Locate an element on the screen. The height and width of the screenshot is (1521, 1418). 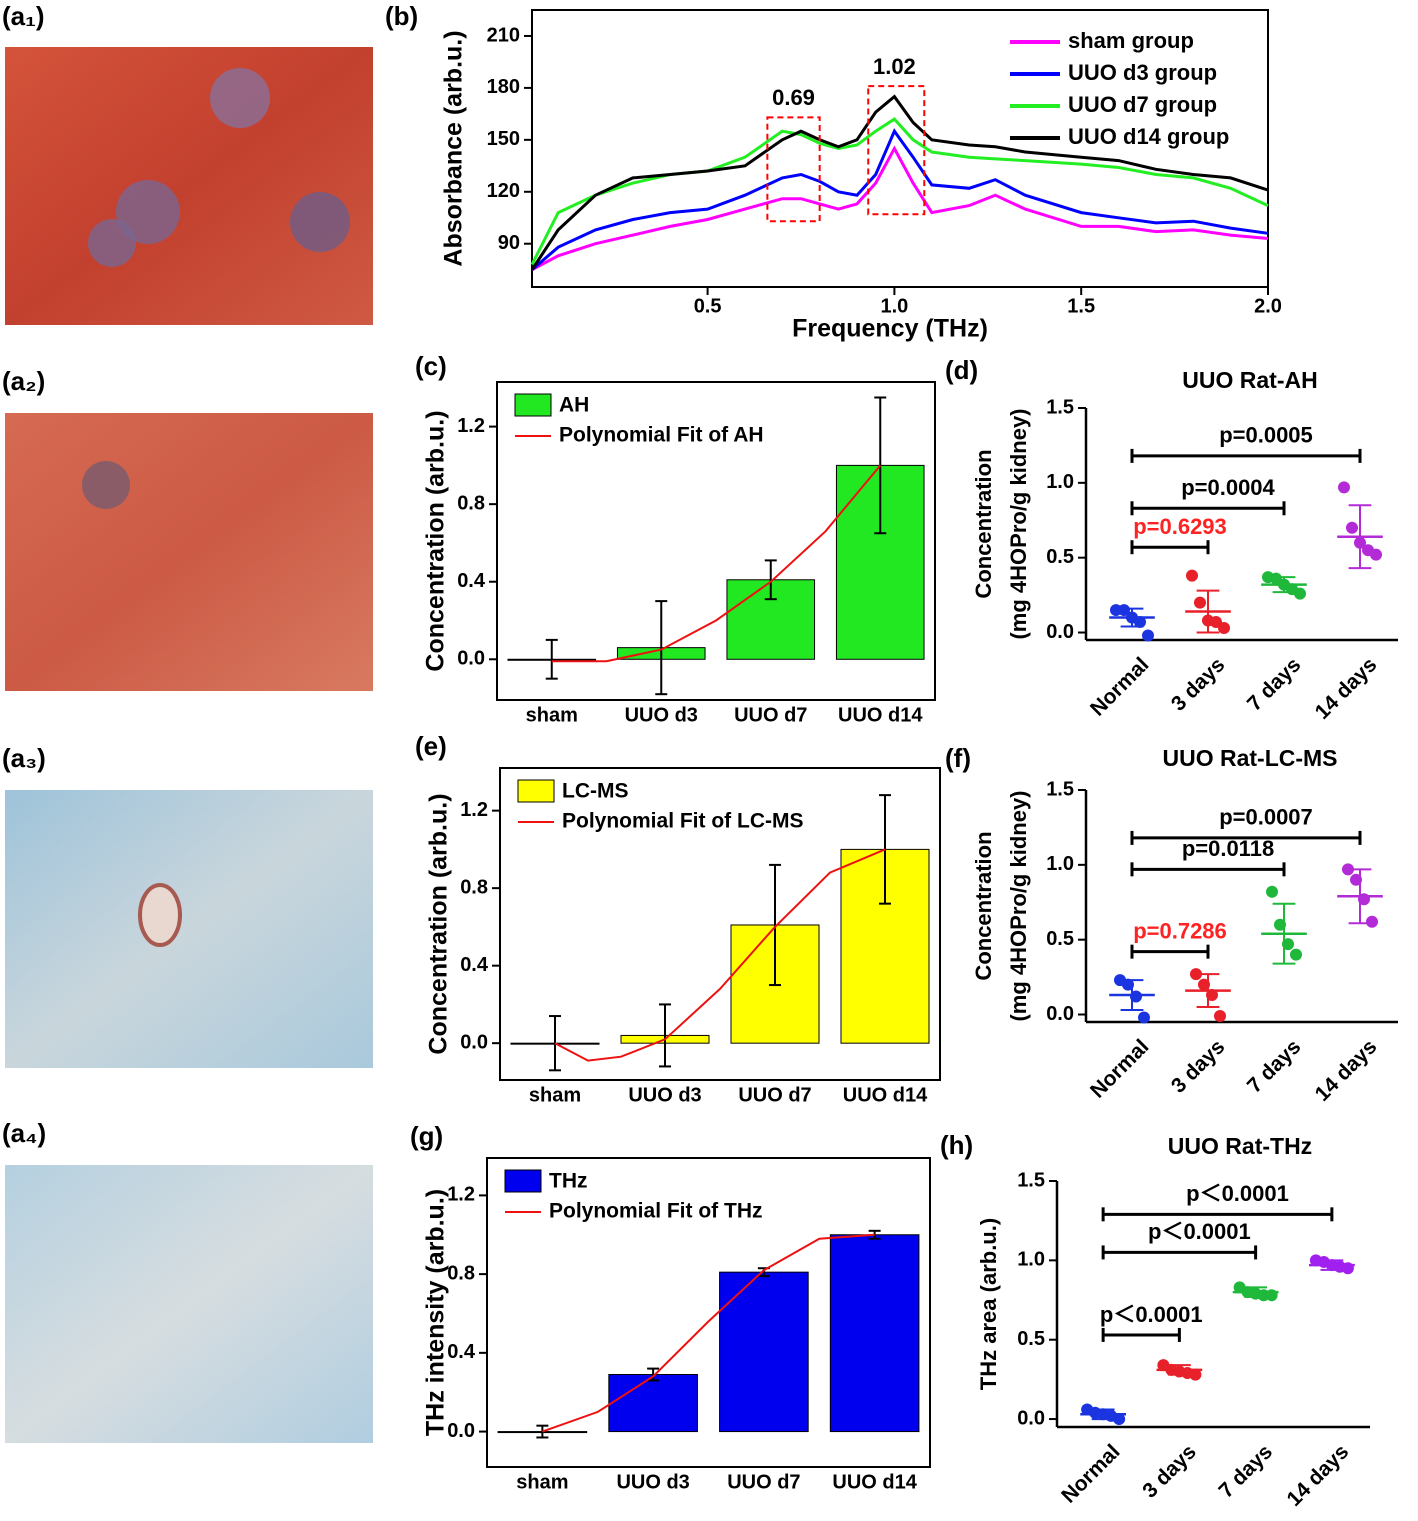
y-axis-label: THz area (arb.u.) is located at coordinates (988, 1304).